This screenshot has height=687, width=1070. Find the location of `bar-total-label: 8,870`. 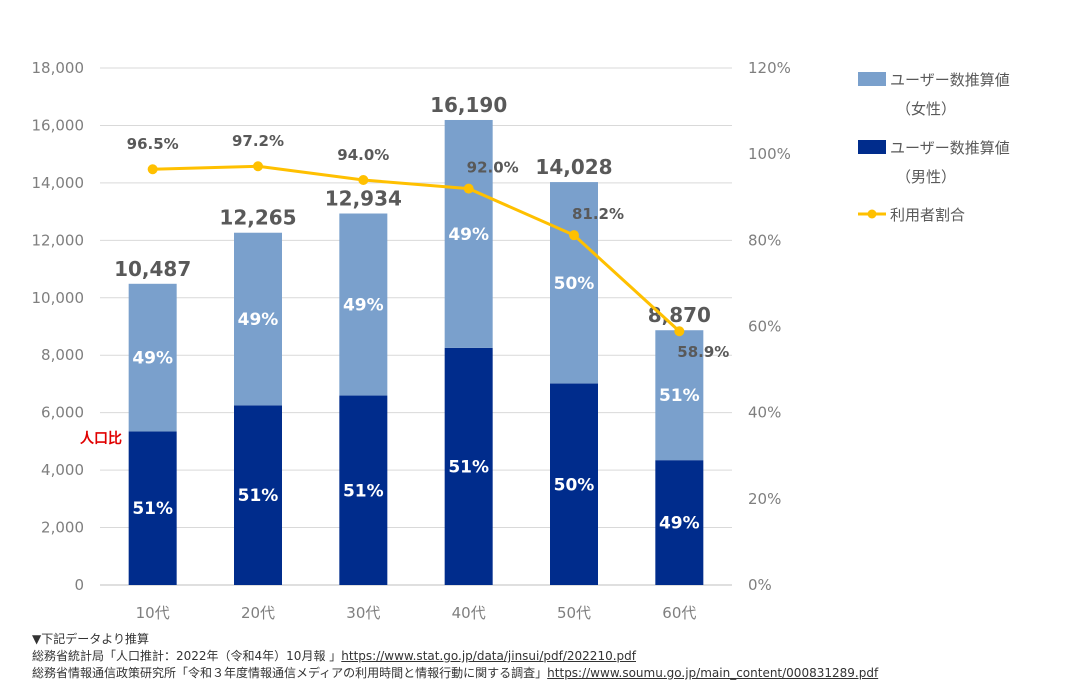

bar-total-label: 8,870 is located at coordinates (679, 315).